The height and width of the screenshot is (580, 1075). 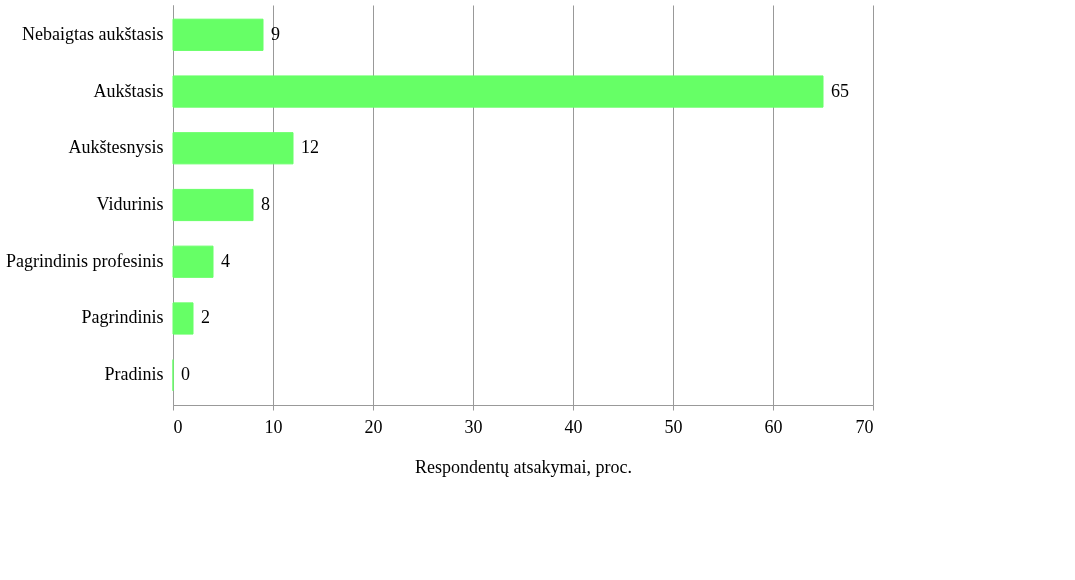 What do you see at coordinates (130, 204) in the screenshot?
I see `y-tick-label: Vidurinis` at bounding box center [130, 204].